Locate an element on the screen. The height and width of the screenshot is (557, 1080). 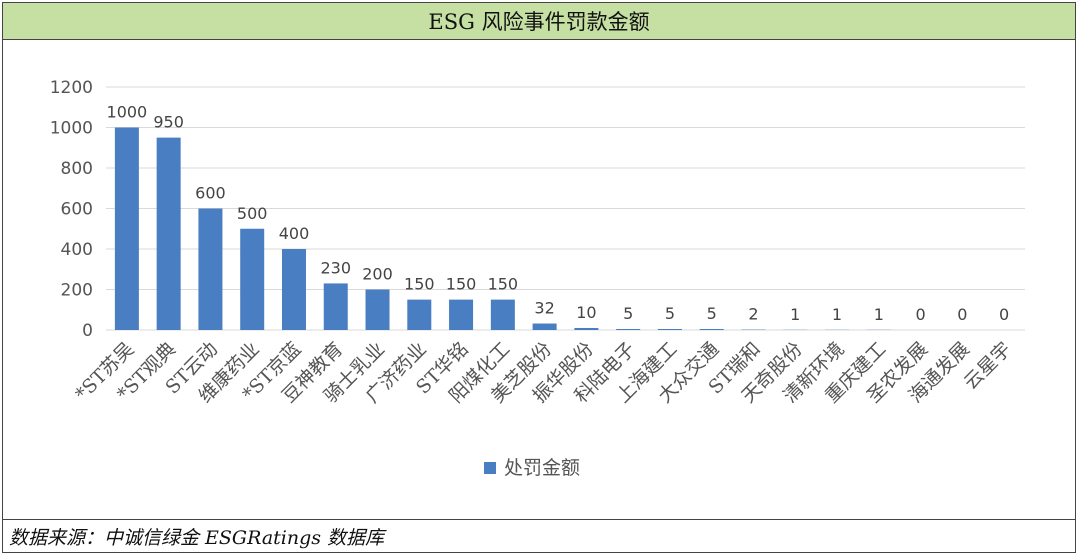
data-label: 230 is located at coordinates (335, 267).